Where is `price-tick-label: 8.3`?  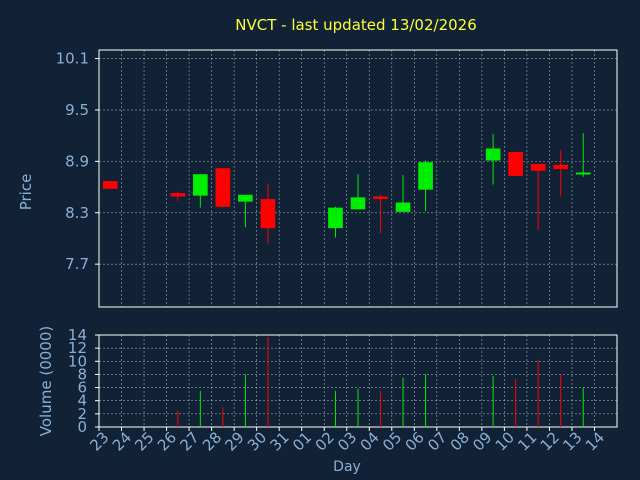 price-tick-label: 8.3 is located at coordinates (77, 213).